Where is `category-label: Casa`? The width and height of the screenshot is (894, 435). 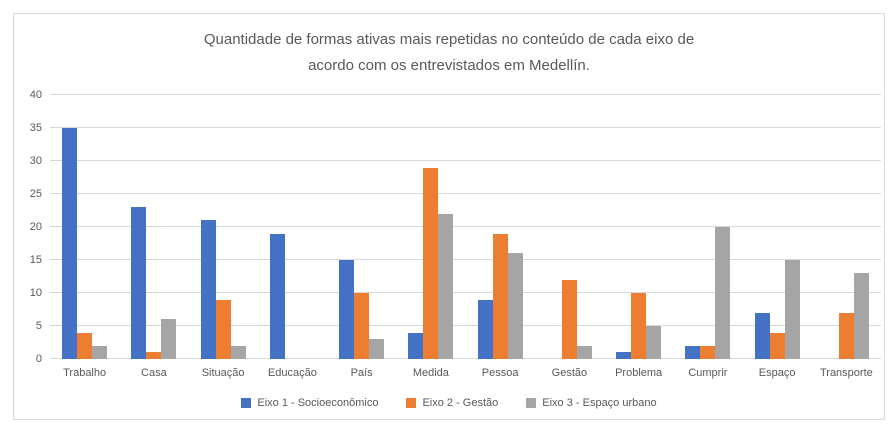
category-label: Casa is located at coordinates (154, 373).